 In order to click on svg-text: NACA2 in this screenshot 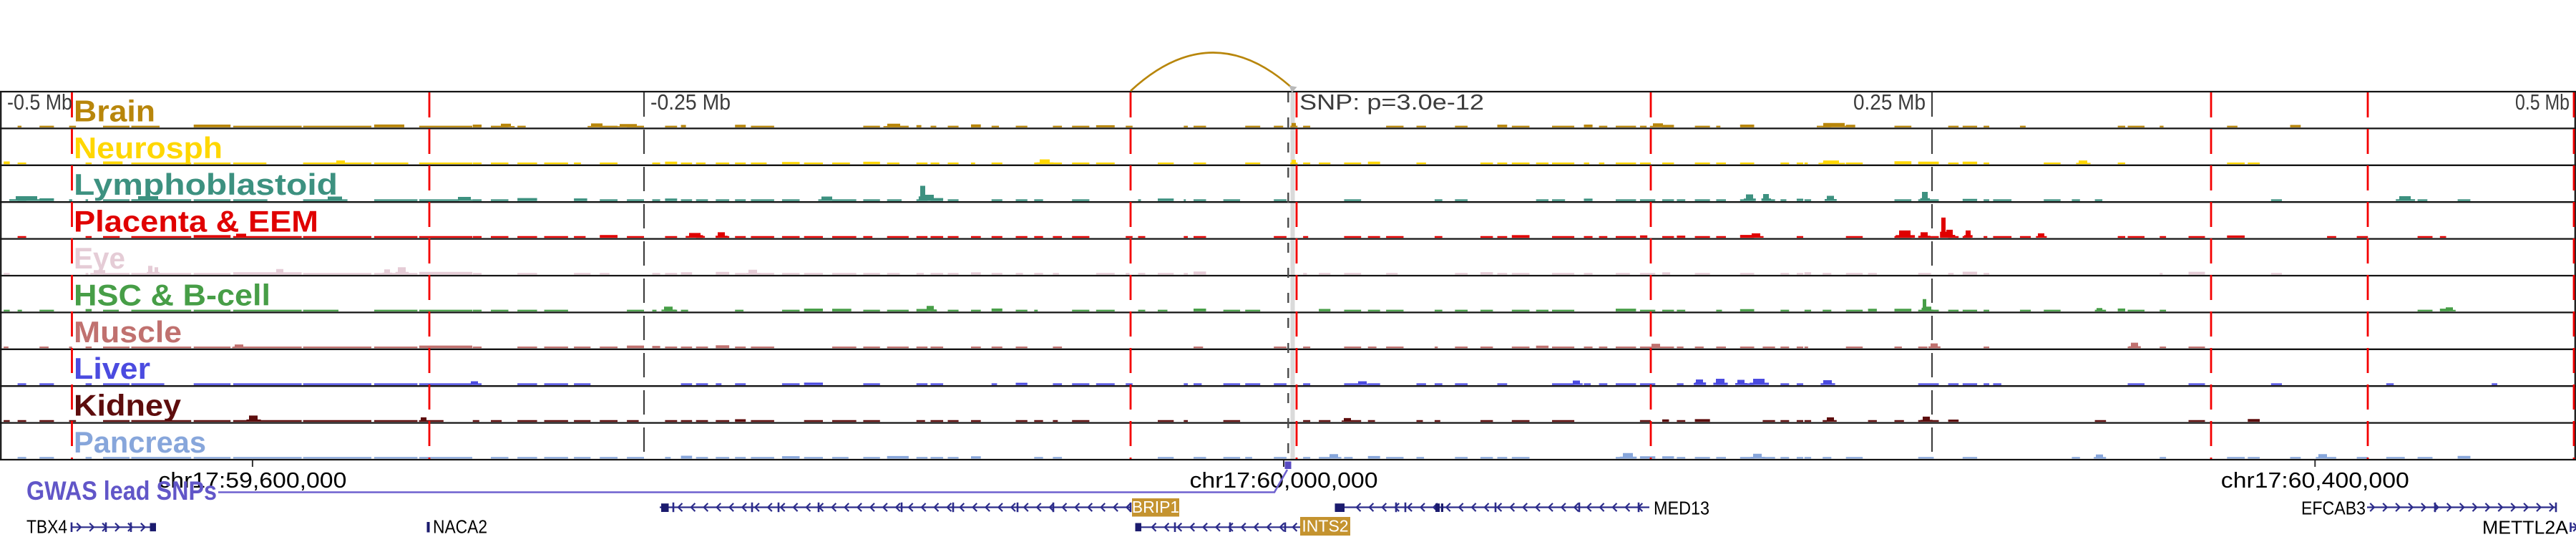, I will do `click(460, 526)`.